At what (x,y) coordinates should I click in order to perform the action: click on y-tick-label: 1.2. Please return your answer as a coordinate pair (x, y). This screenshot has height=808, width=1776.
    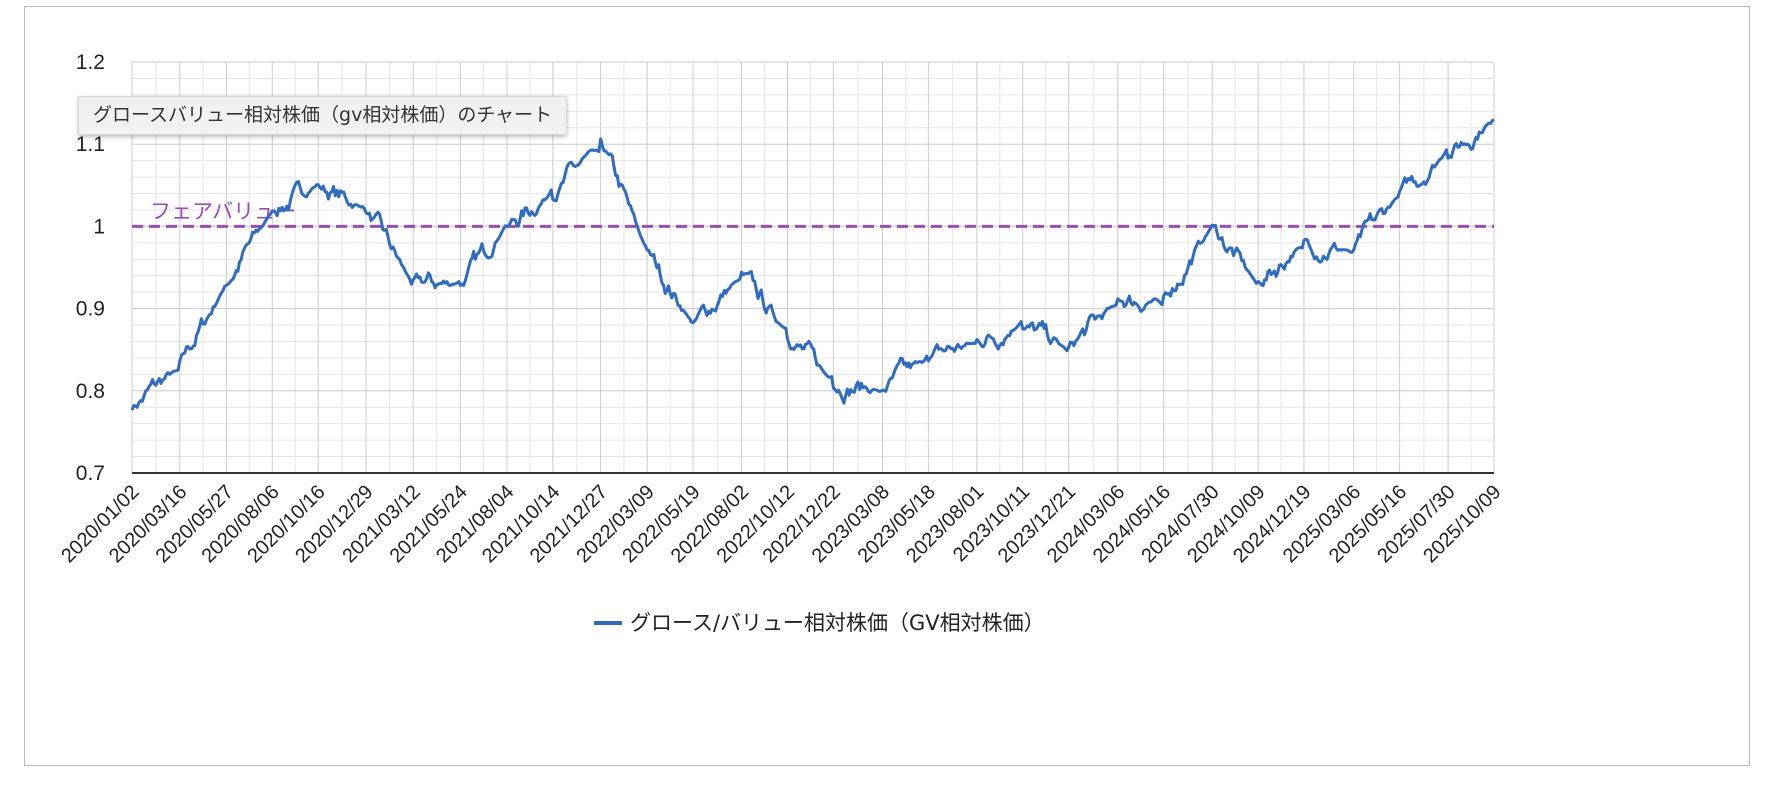
    Looking at the image, I should click on (90, 62).